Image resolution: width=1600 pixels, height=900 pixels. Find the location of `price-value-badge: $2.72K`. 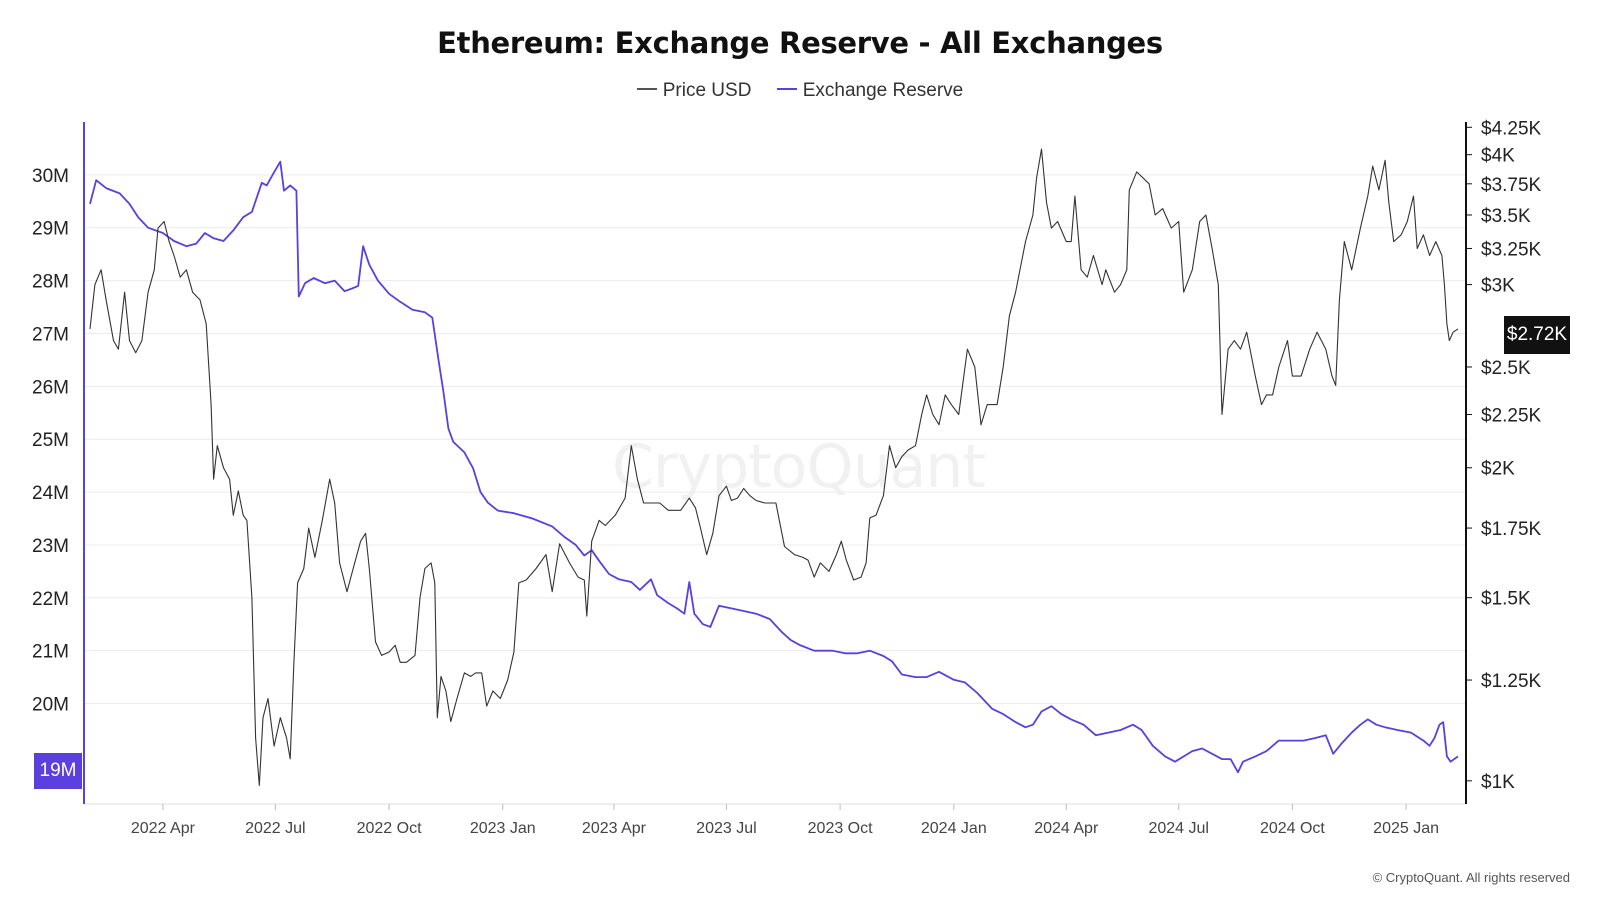

price-value-badge: $2.72K is located at coordinates (1537, 335).